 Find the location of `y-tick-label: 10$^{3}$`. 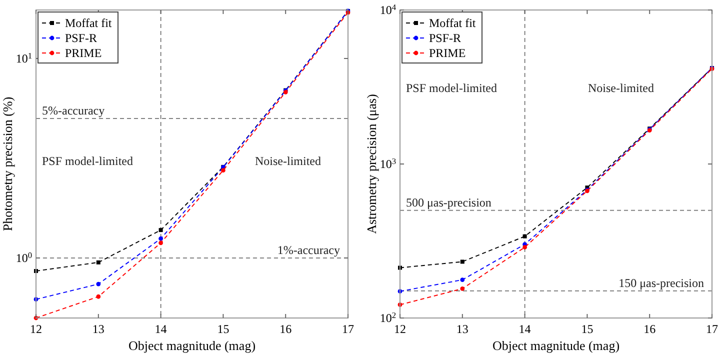

y-tick-label: 10$^{3}$ is located at coordinates (388, 163).